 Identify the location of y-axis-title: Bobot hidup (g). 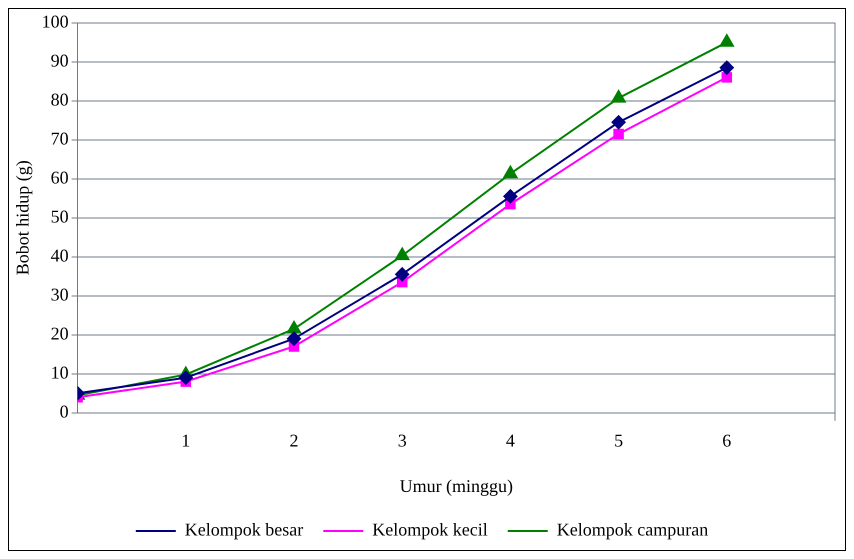
(22, 218).